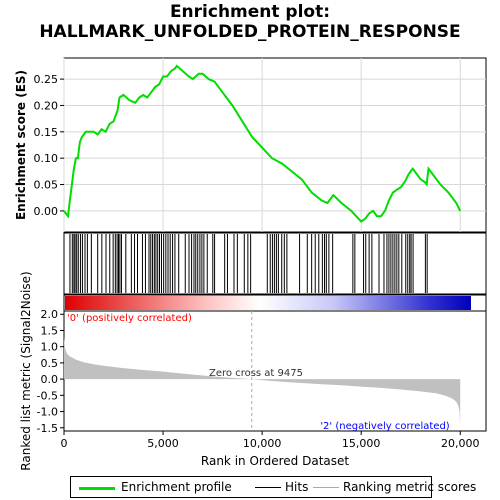 Image resolution: width=500 pixels, height=500 pixels. What do you see at coordinates (50, 314) in the screenshot?
I see `metric-y-tick-label: 2.0` at bounding box center [50, 314].